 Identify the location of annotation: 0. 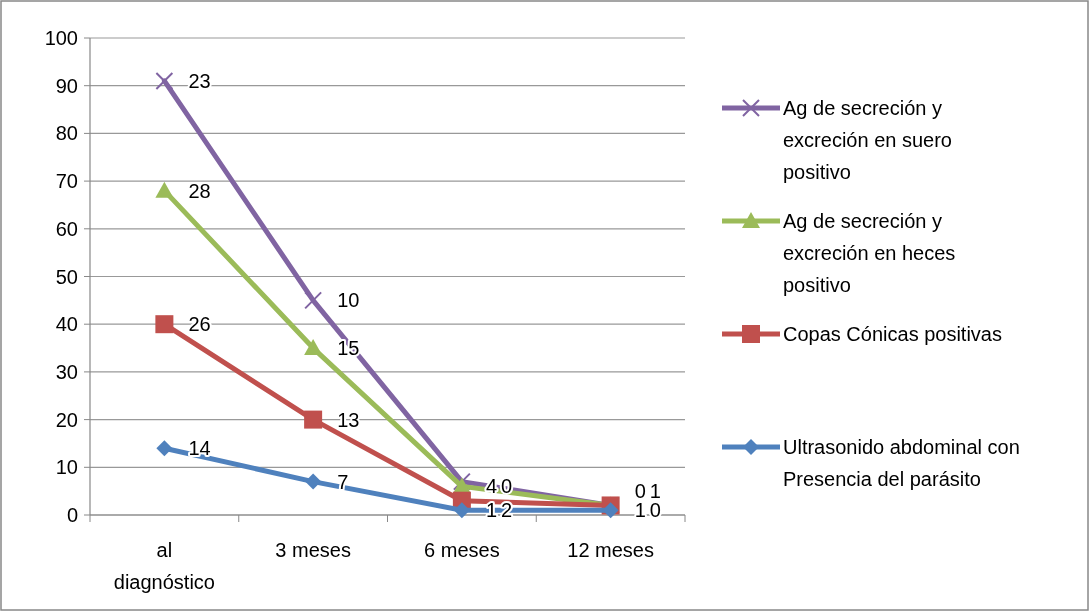
(506, 486).